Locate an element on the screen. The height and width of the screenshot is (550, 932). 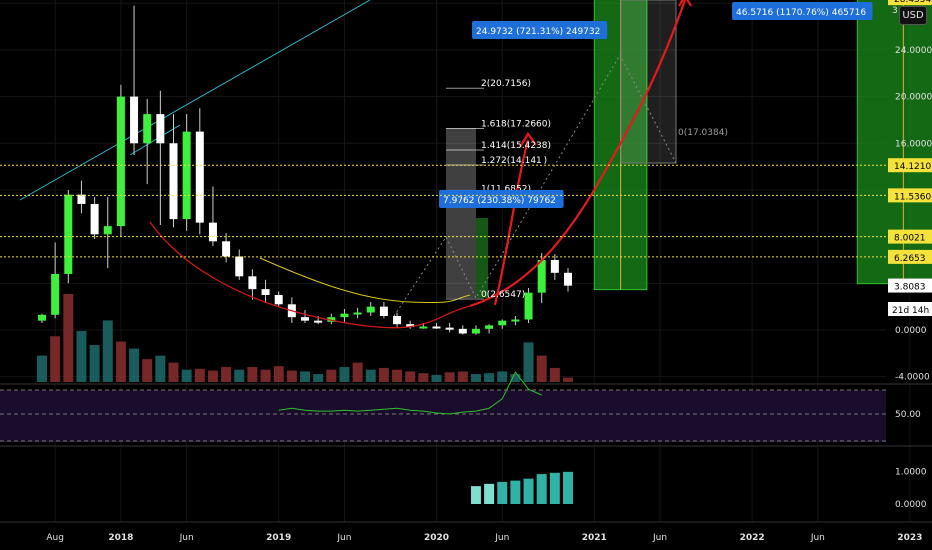
time-tick-label: 2022 is located at coordinates (752, 538).